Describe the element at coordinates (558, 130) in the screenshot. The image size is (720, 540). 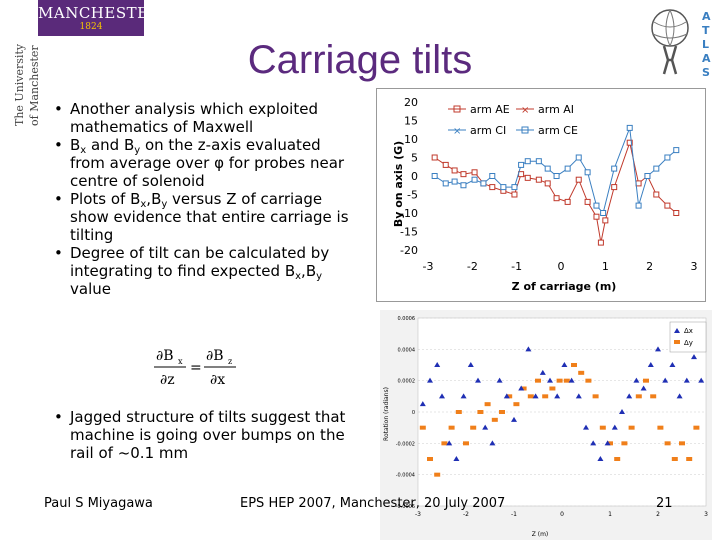
I see `legend-arm-ce: arm CE` at that location.